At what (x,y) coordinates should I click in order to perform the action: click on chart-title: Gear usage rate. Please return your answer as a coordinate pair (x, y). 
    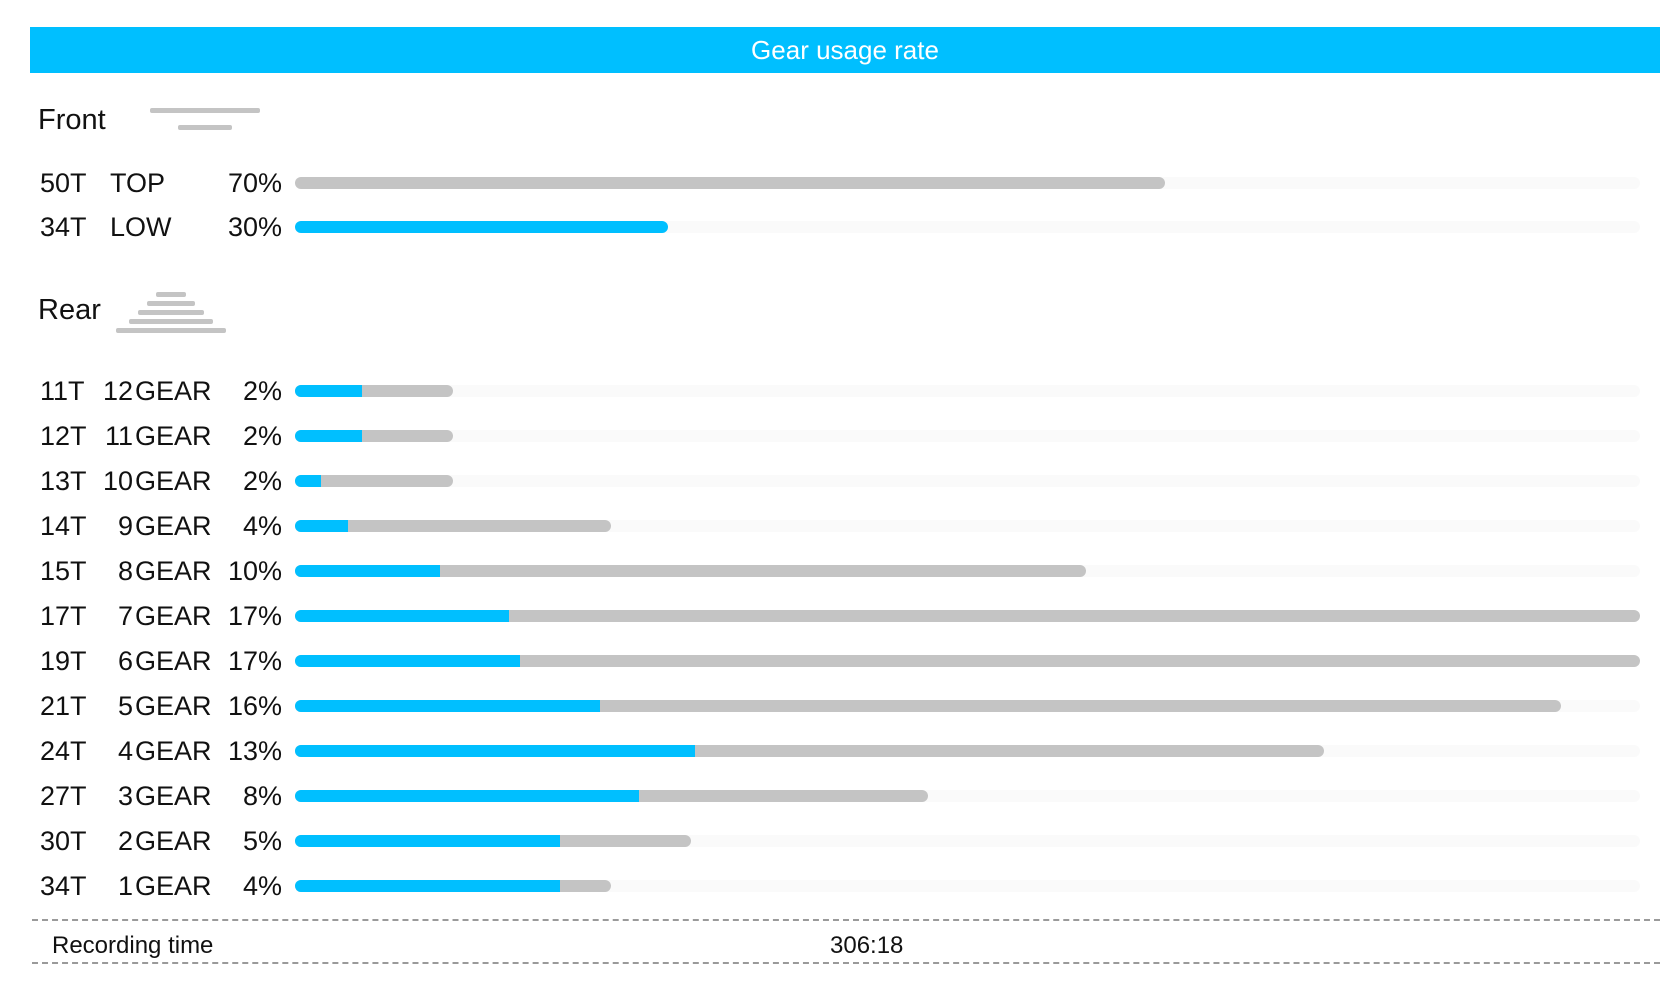
    Looking at the image, I should click on (845, 49).